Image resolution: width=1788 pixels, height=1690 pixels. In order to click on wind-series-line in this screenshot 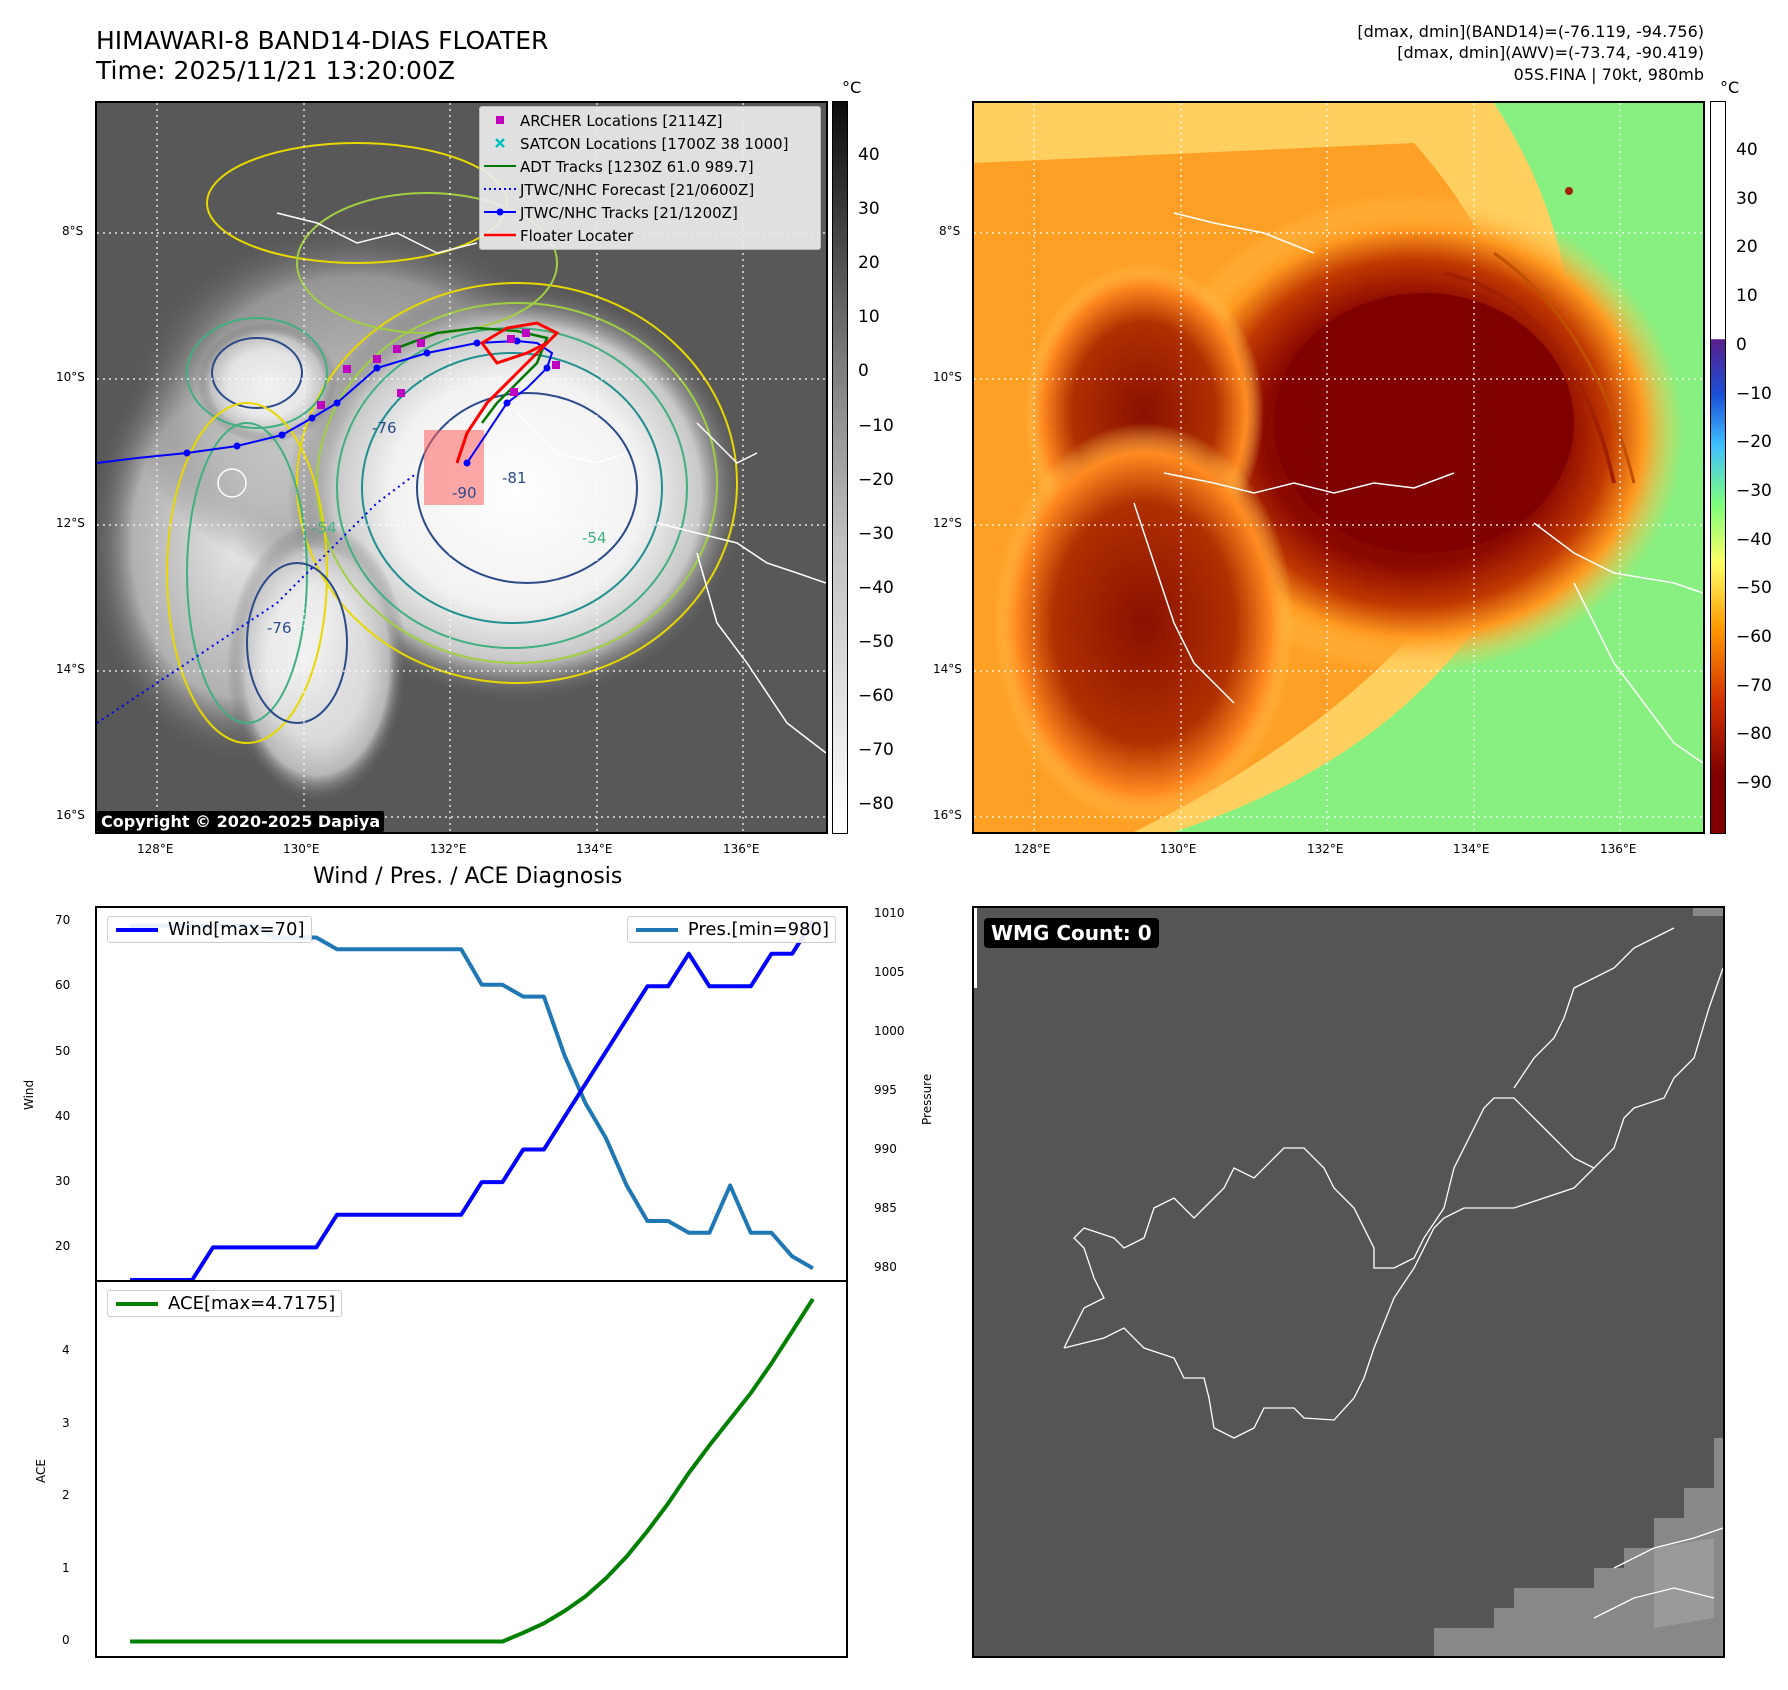, I will do `click(472, 1100)`.